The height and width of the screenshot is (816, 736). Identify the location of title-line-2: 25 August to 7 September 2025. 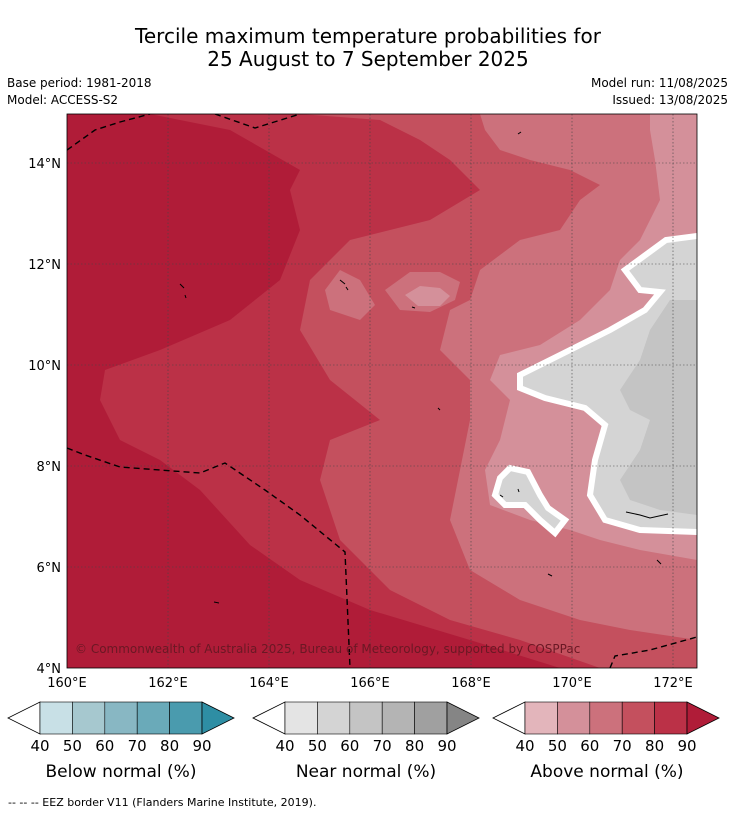
(368, 59).